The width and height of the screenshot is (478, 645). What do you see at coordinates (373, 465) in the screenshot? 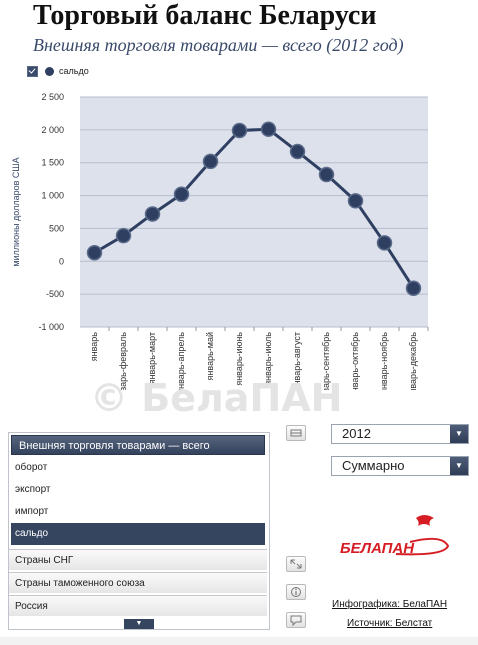
I see `mode-select-value: Суммарно` at bounding box center [373, 465].